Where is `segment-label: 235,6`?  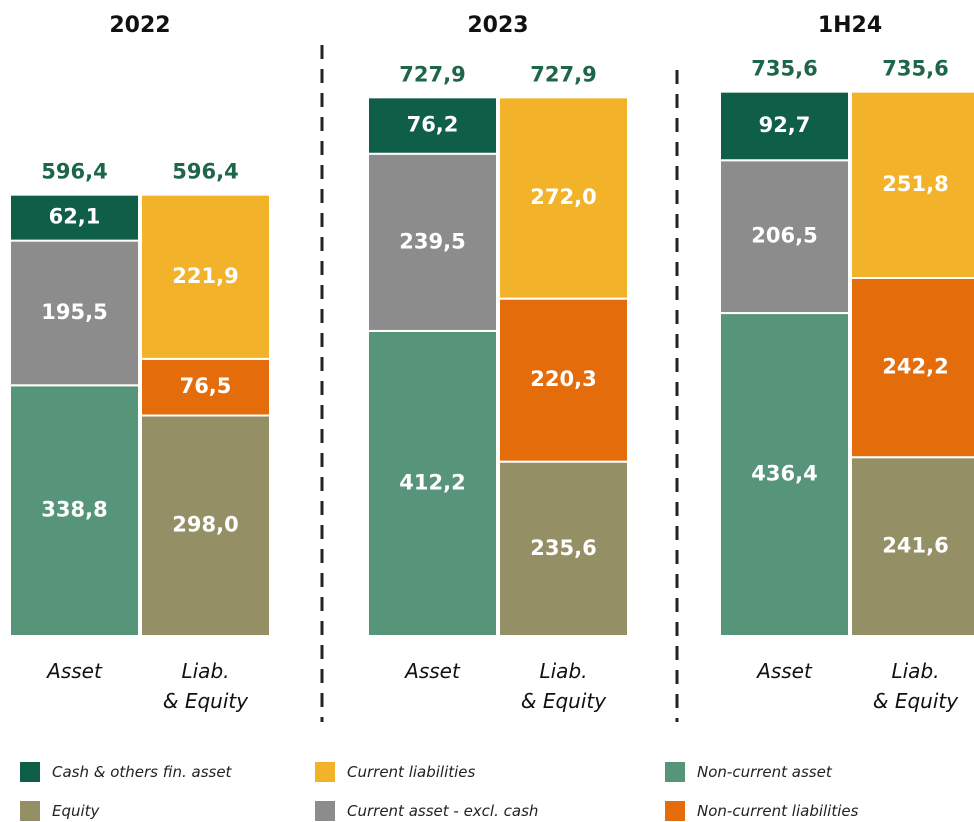 segment-label: 235,6 is located at coordinates (563, 548).